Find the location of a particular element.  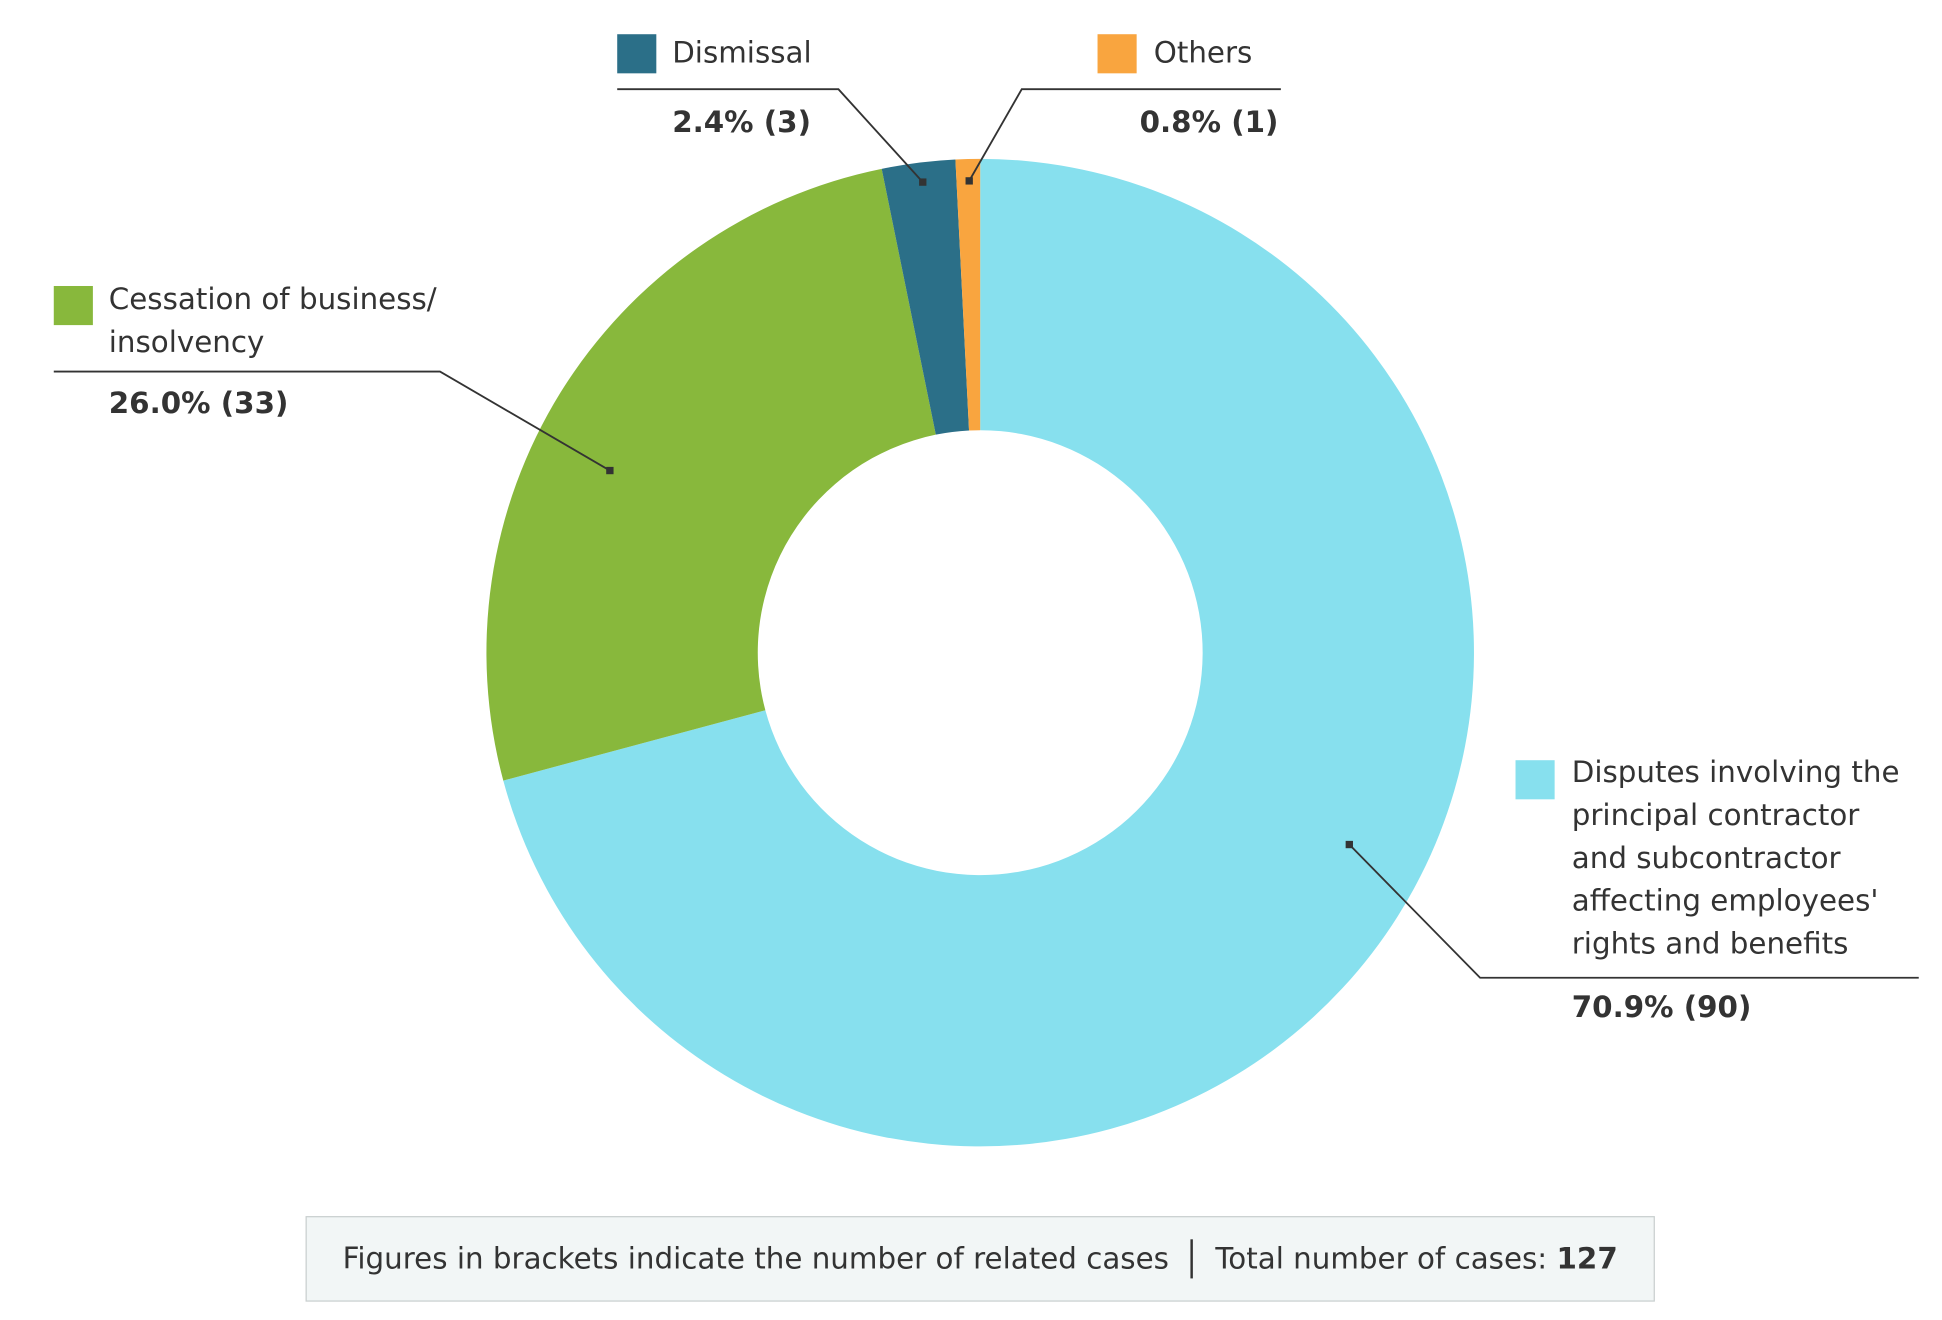

value-label: 0.8% (1) is located at coordinates (1209, 122).